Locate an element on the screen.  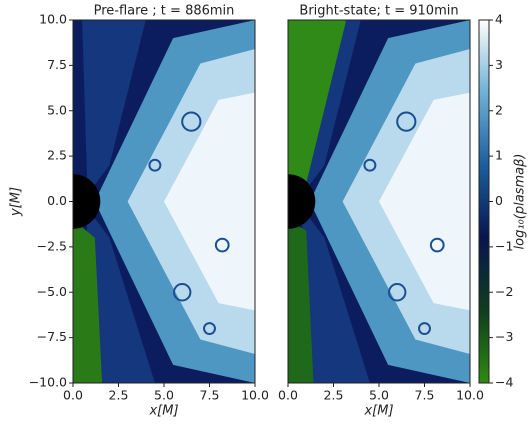
y-tick-label: 2.5 is located at coordinates (57, 155).